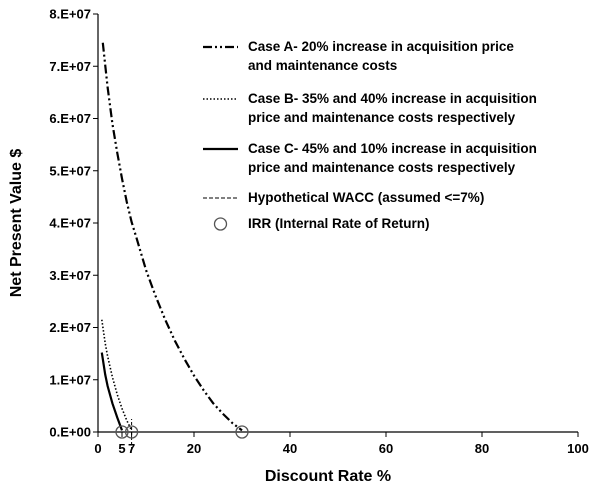  What do you see at coordinates (290, 448) in the screenshot?
I see `x-tick-label: 40` at bounding box center [290, 448].